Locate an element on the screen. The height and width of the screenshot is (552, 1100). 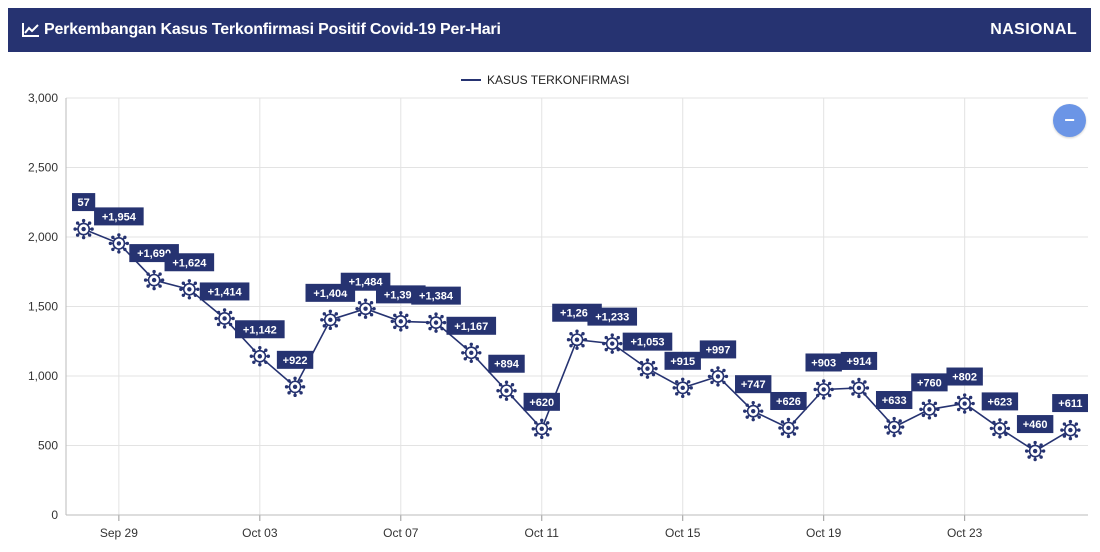
x-tick-label: Oct 15 is located at coordinates (683, 533).